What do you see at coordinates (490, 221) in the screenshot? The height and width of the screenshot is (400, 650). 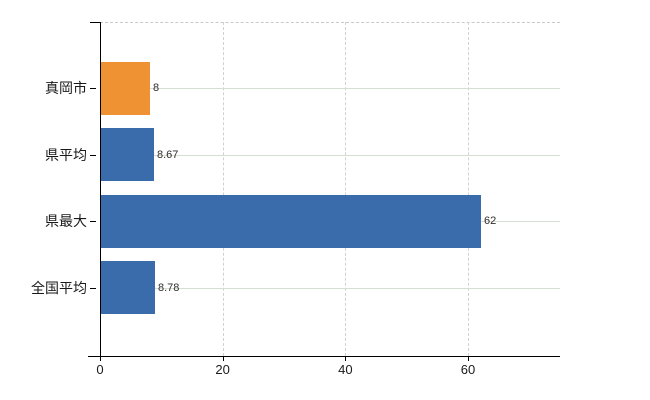 I see `bar-value-label: 62` at bounding box center [490, 221].